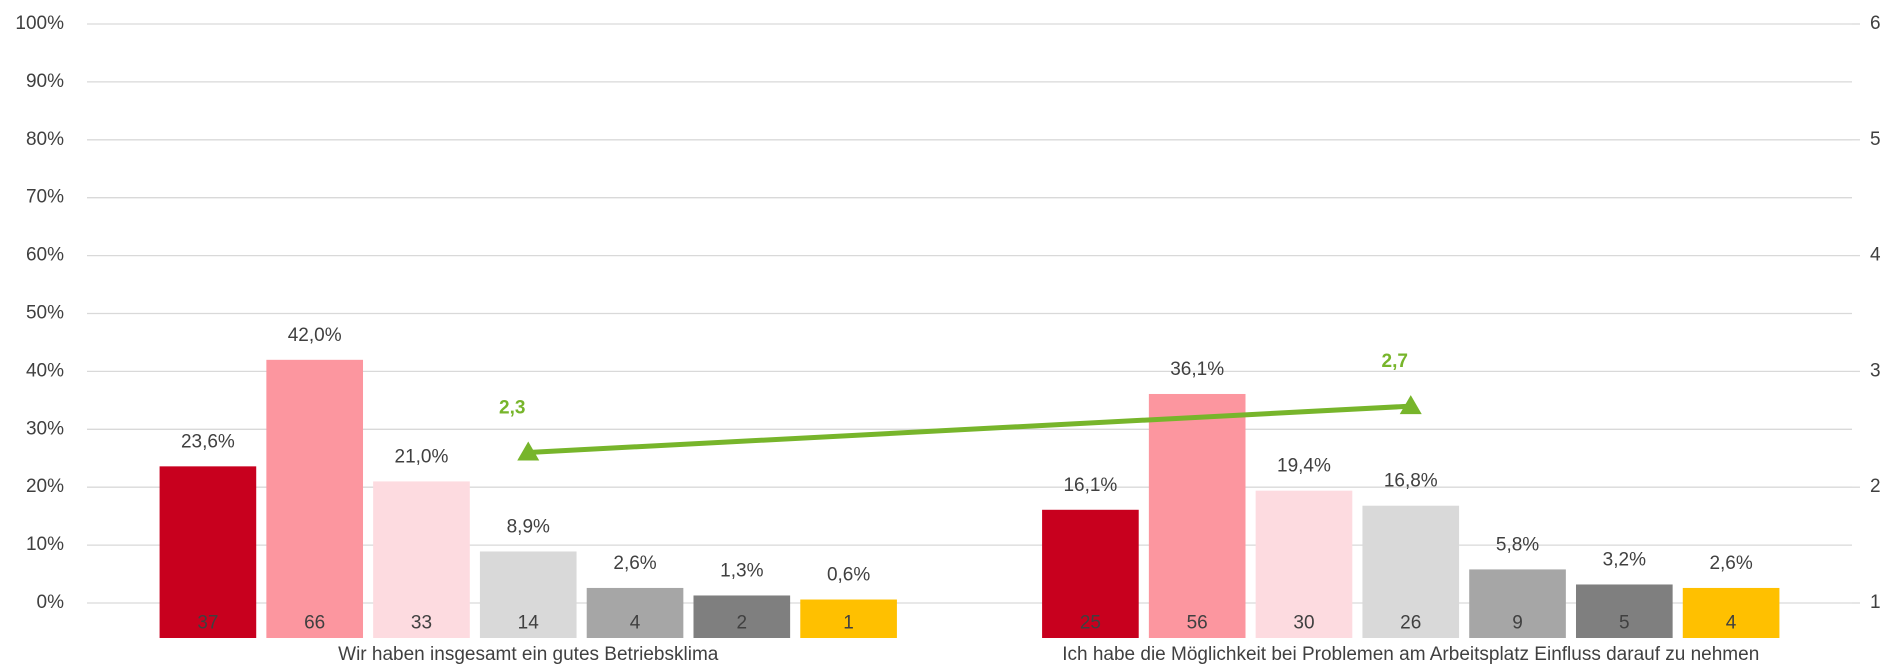  I want to click on y2-tick-label: 2, so click(1875, 486).